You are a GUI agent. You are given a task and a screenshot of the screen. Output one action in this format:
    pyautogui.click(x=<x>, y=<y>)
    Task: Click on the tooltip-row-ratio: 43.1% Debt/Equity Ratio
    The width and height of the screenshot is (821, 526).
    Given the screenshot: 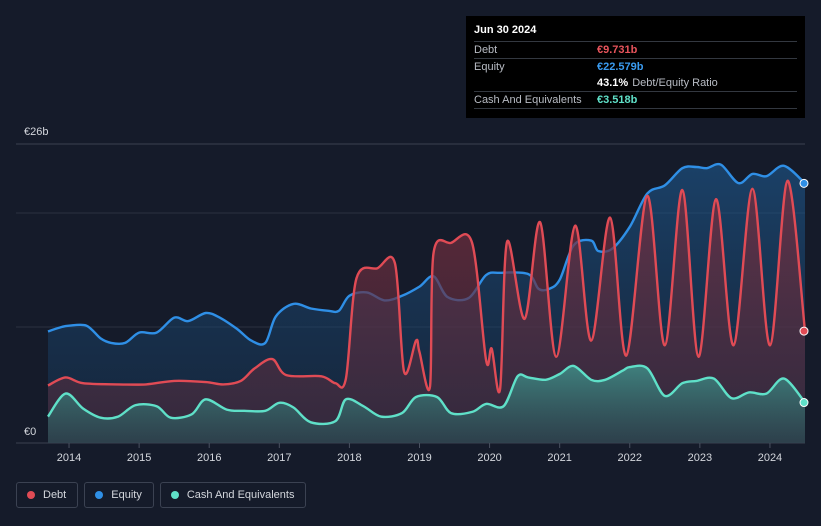 What is the action you would take?
    pyautogui.click(x=635, y=83)
    